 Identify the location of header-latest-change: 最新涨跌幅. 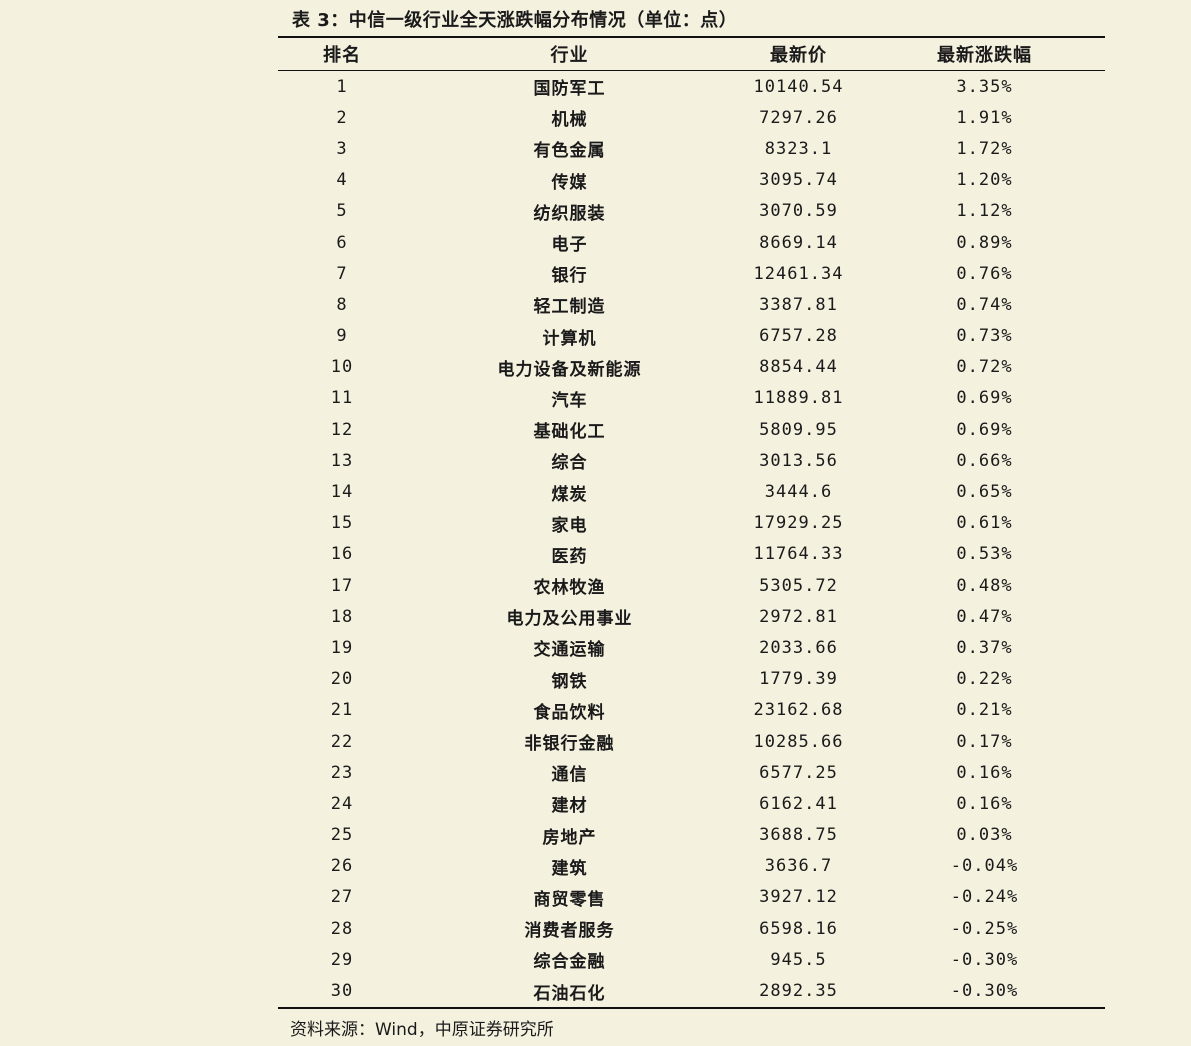
(984, 54).